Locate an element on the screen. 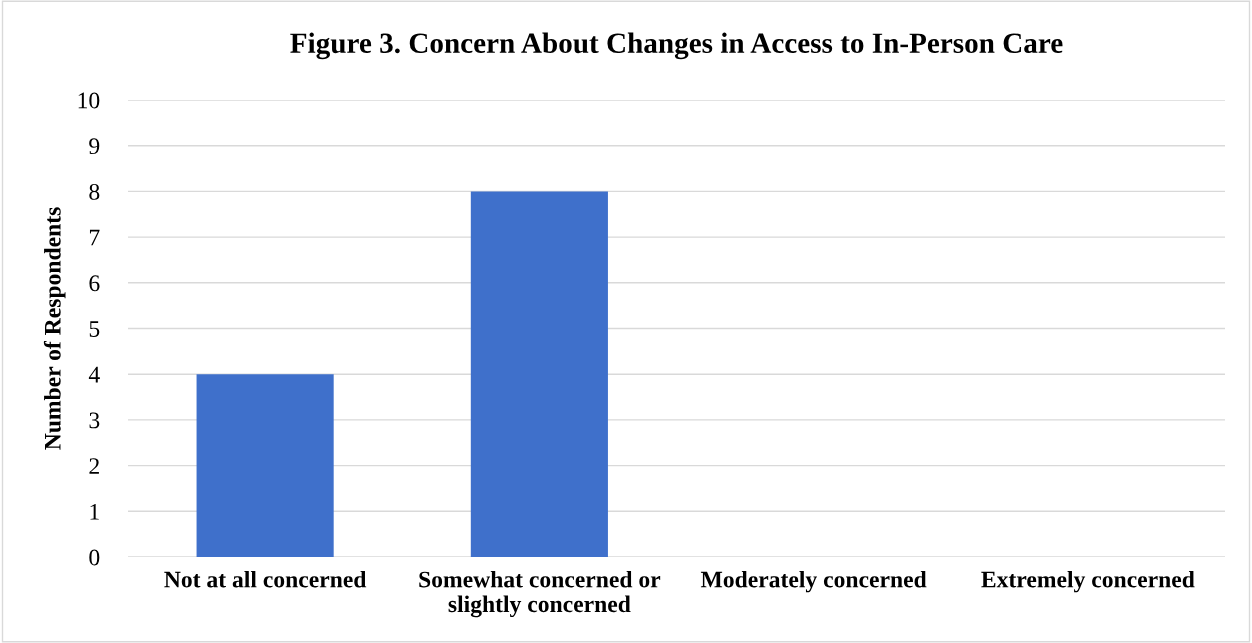 The image size is (1252, 643). y-axis-title: Number of Respondents is located at coordinates (54, 328).